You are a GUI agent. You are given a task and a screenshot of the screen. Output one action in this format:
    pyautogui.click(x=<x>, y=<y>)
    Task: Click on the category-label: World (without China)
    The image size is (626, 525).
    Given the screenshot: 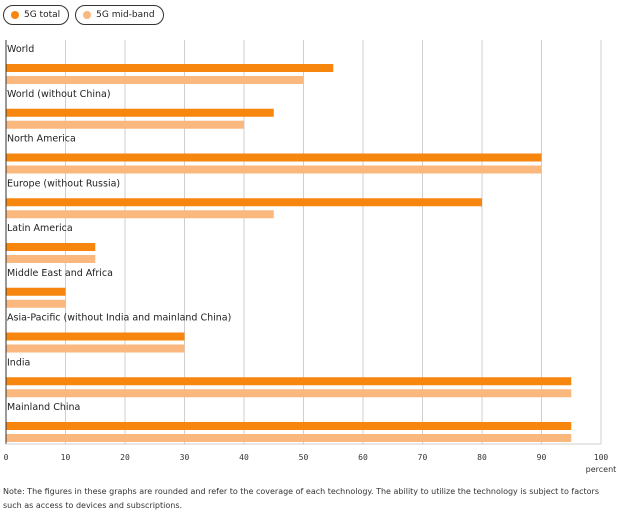 What is the action you would take?
    pyautogui.click(x=59, y=94)
    